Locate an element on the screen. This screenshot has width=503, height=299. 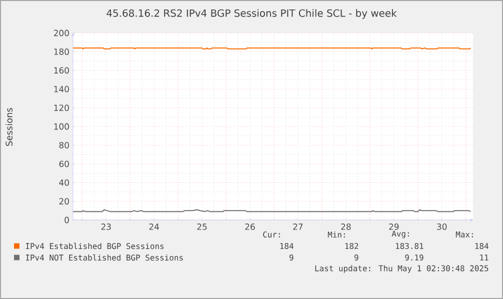
x-tick-label: 29 is located at coordinates (394, 227).